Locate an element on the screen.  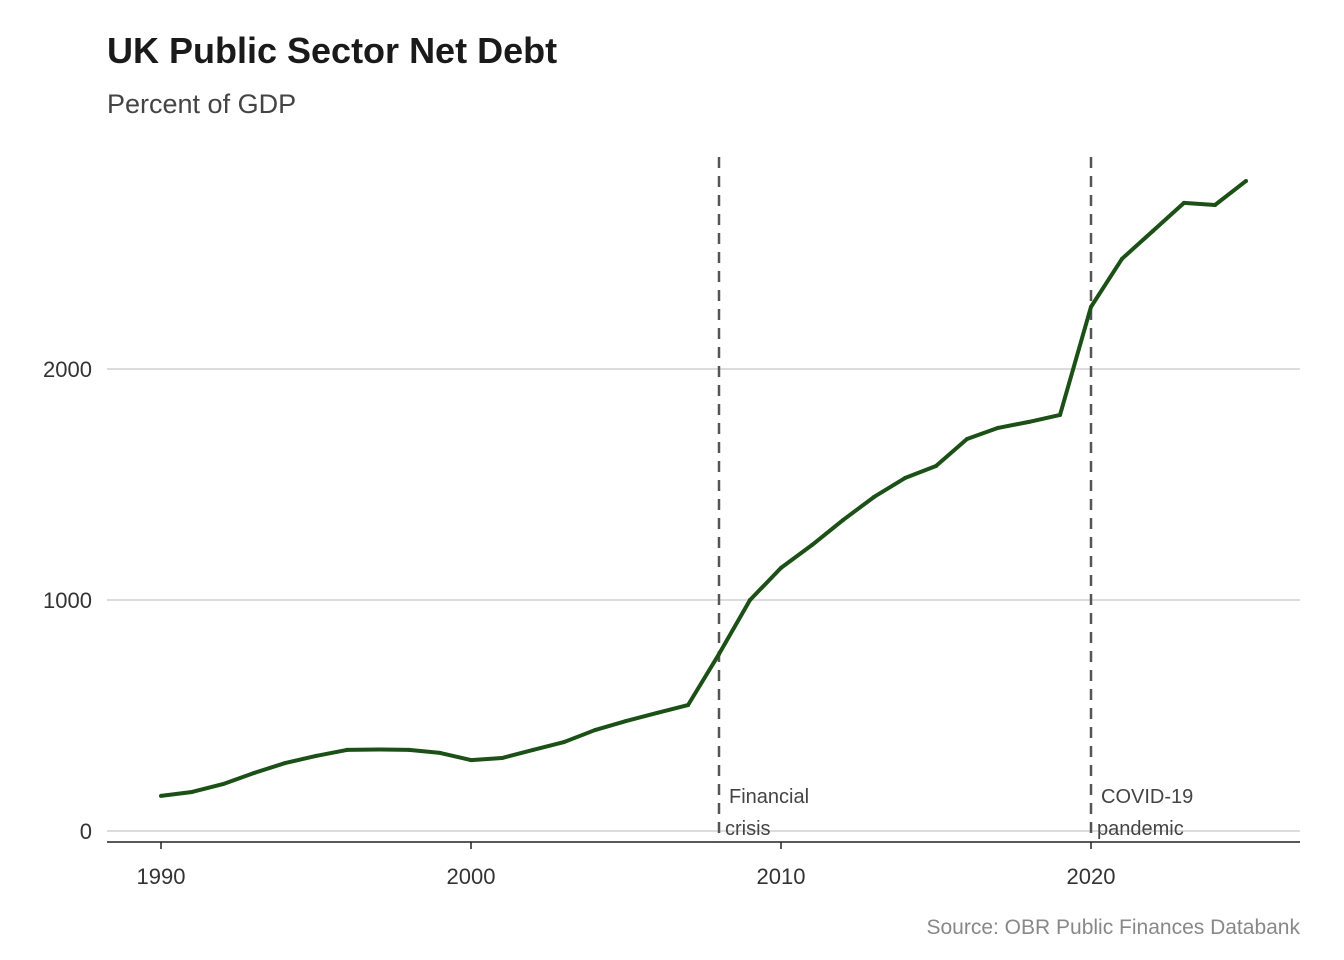
event-label: pandemic is located at coordinates (1140, 829).